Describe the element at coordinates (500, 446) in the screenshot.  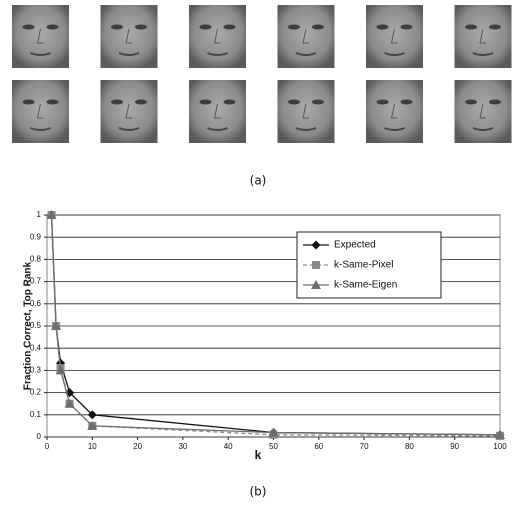
I see `x-tick-label: 100` at that location.